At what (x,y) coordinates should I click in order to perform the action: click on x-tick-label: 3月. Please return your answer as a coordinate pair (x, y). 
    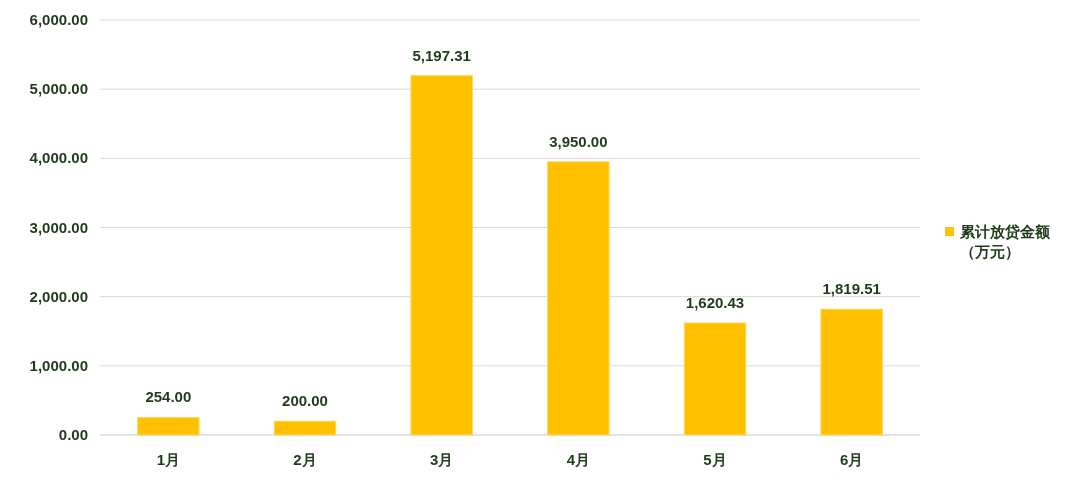
    Looking at the image, I should click on (441, 459).